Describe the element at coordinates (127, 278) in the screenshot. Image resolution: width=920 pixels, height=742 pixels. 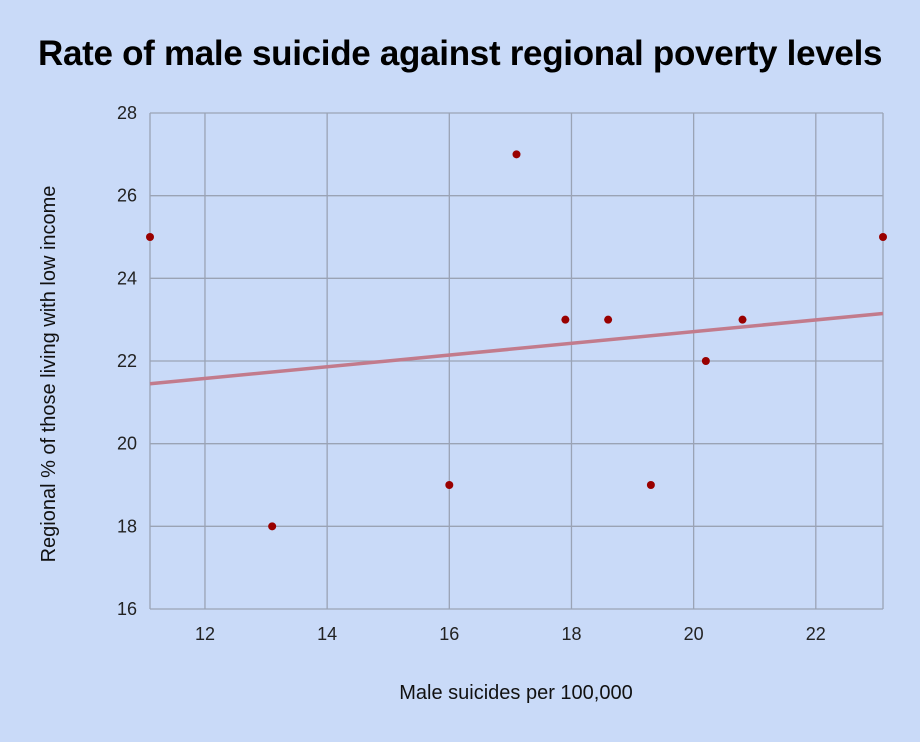
I see `y-tick-label: 24` at that location.